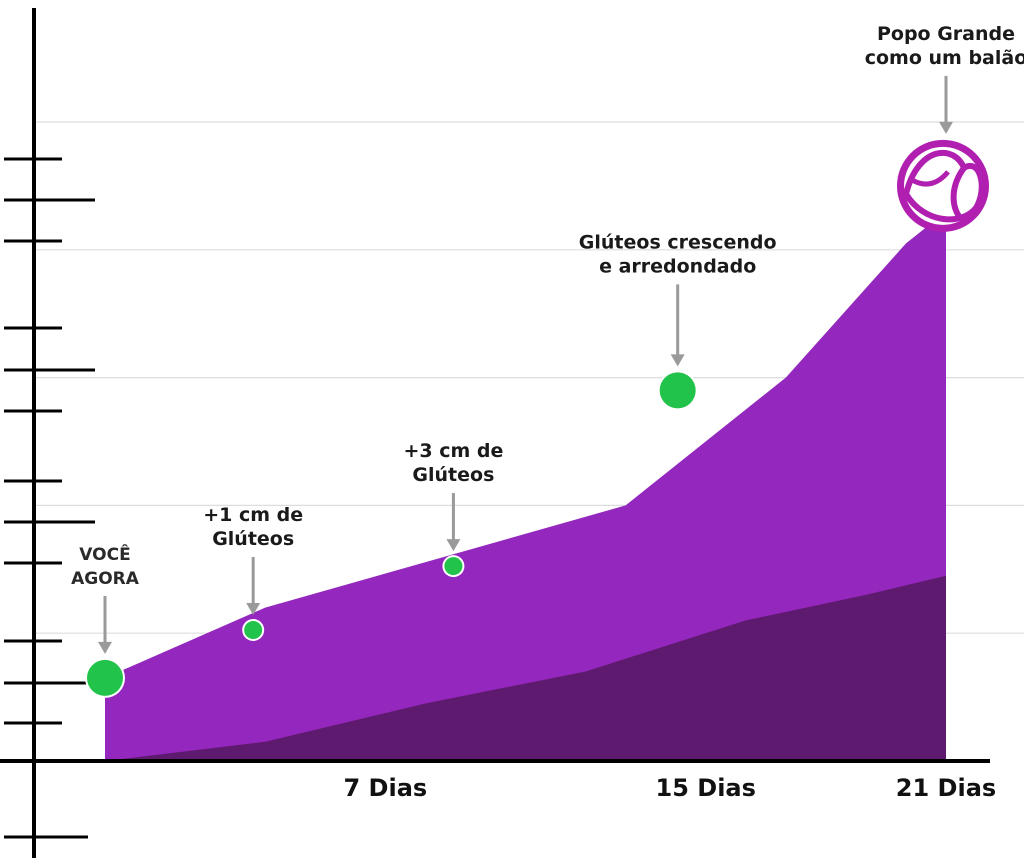 The height and width of the screenshot is (865, 1024). Describe the element at coordinates (946, 34) in the screenshot. I see `milestone-label: Popo Grande` at that location.